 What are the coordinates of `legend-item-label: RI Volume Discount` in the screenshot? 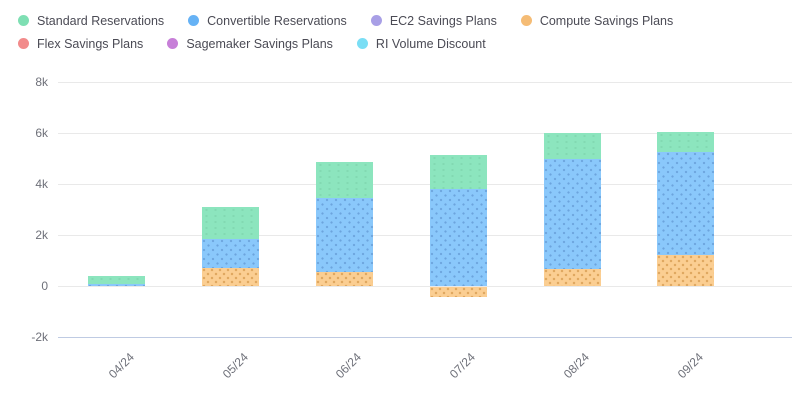 It's located at (430, 43).